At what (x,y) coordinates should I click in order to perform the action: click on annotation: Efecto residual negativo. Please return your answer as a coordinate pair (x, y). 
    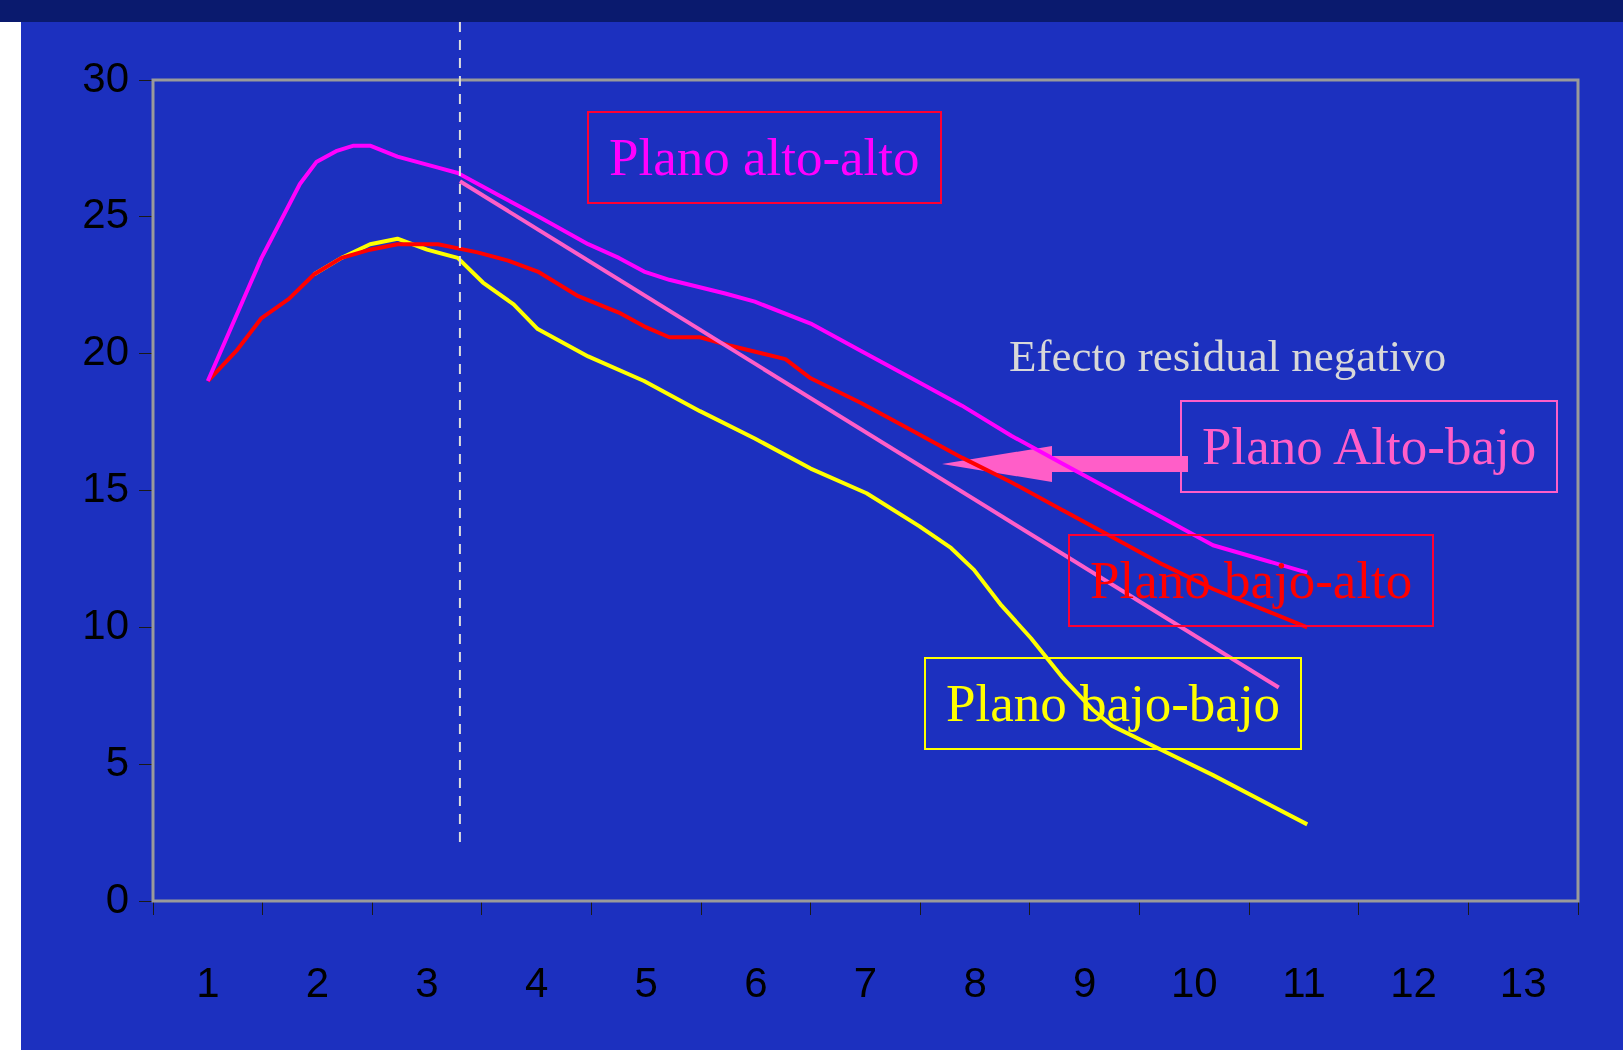
    Looking at the image, I should click on (1228, 356).